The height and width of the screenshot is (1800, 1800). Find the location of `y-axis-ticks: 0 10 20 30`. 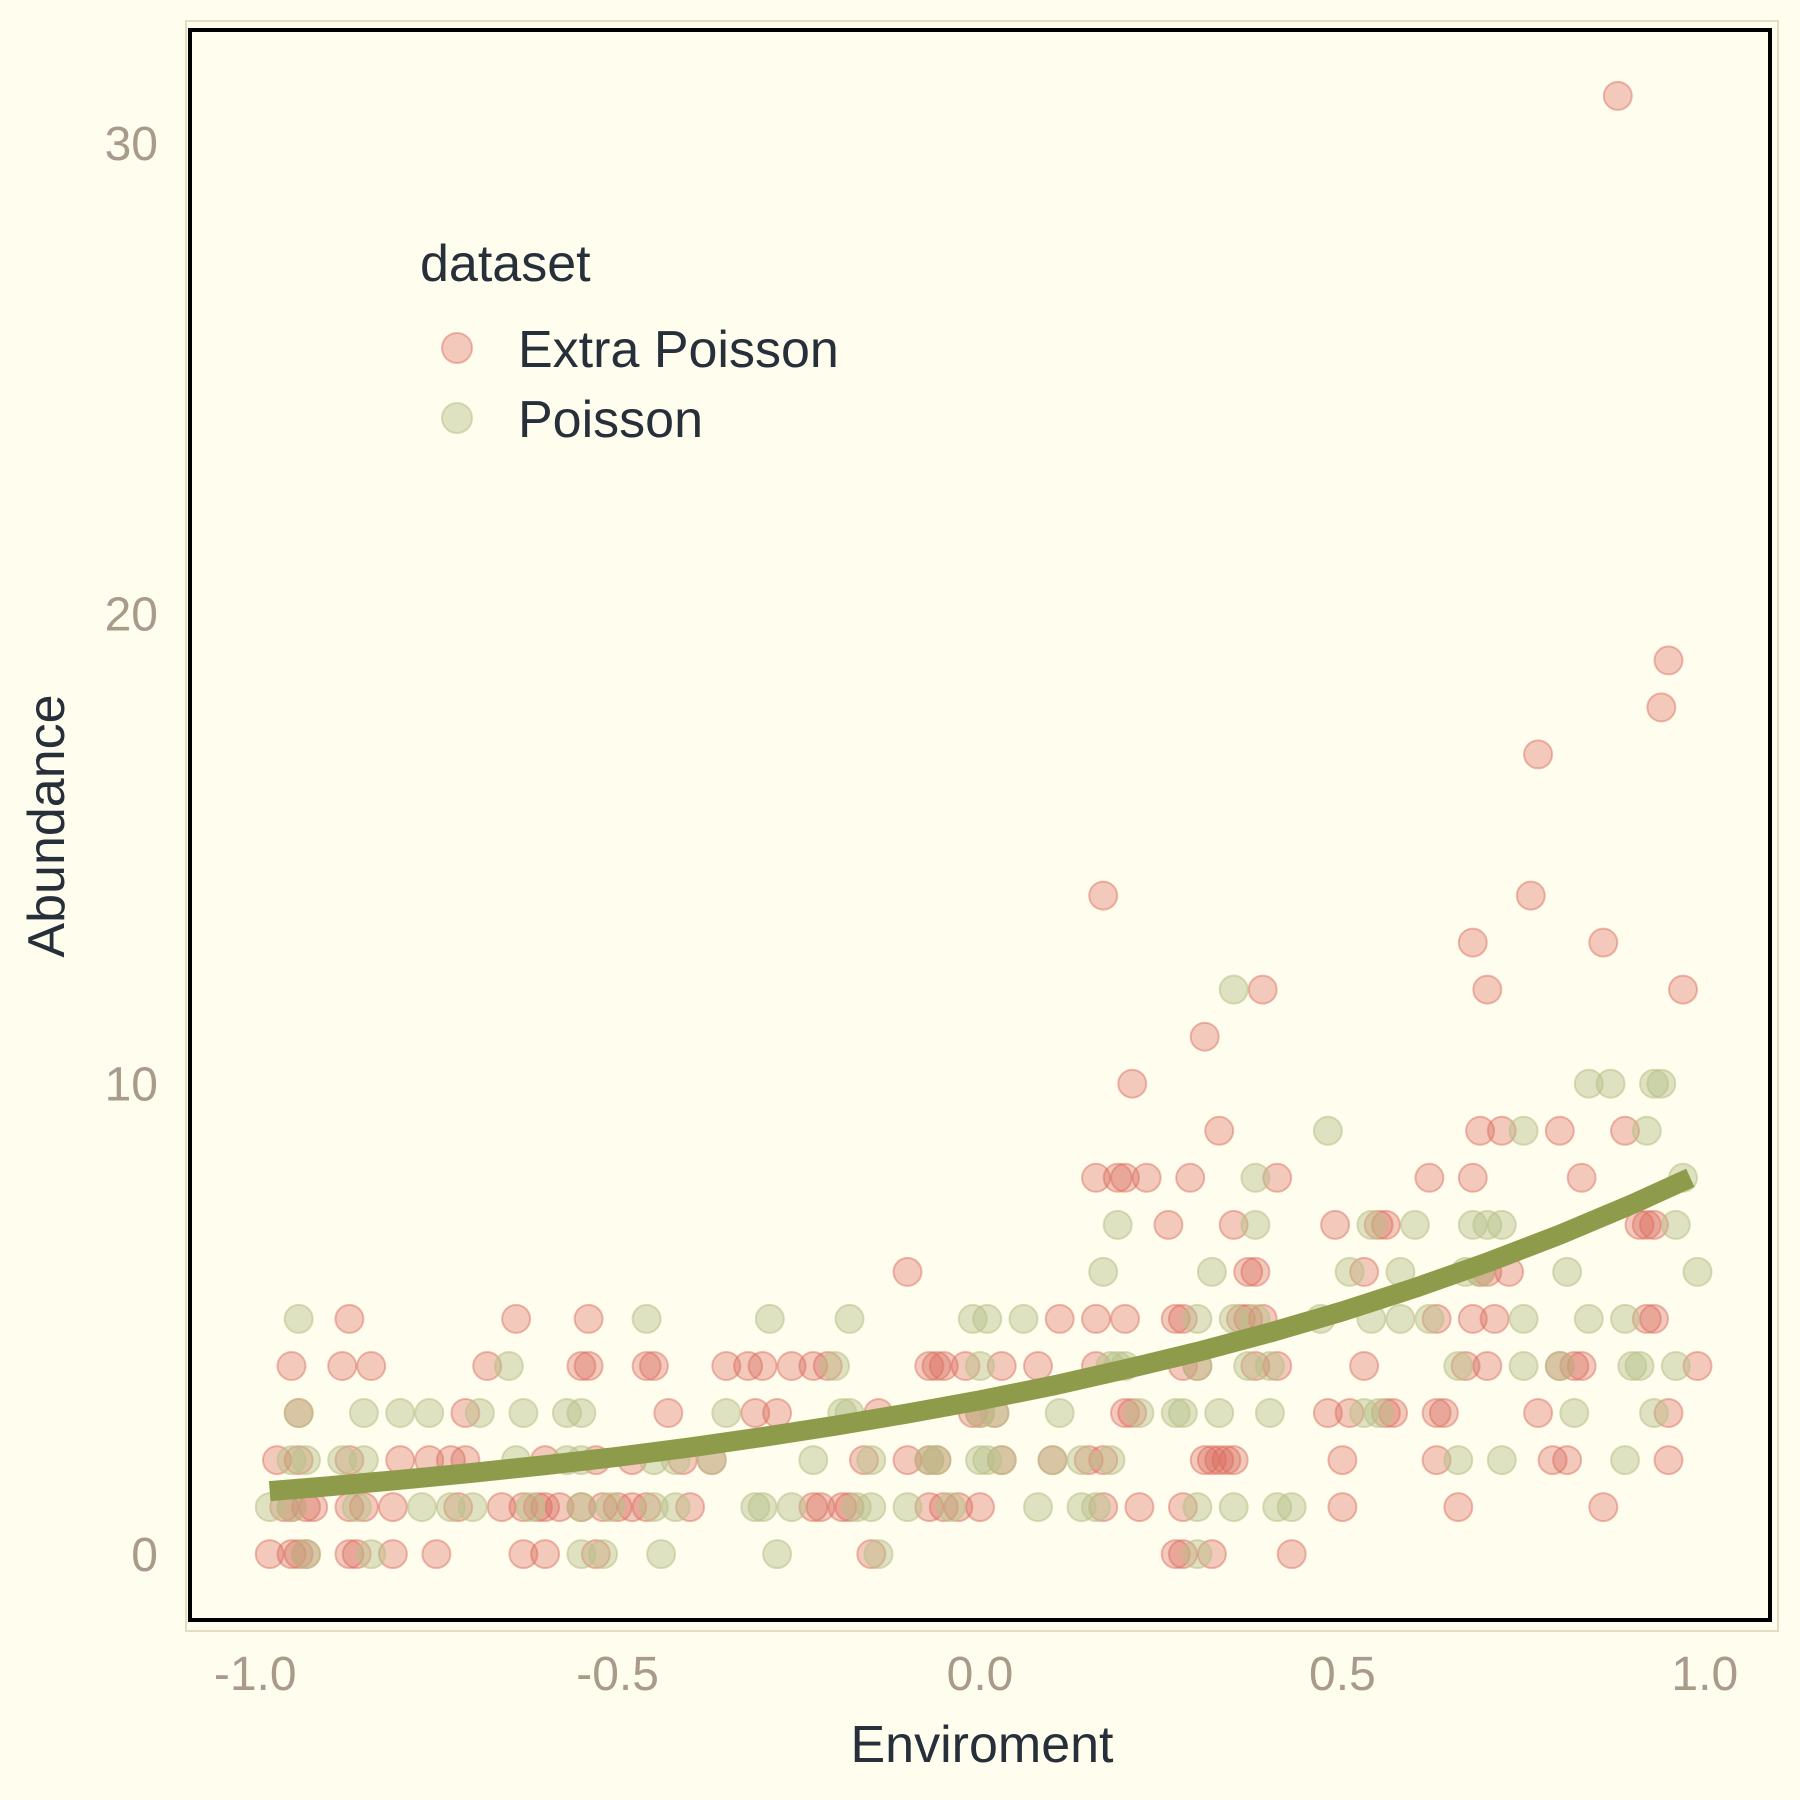

y-axis-ticks: 0 10 20 30 is located at coordinates (131, 850).